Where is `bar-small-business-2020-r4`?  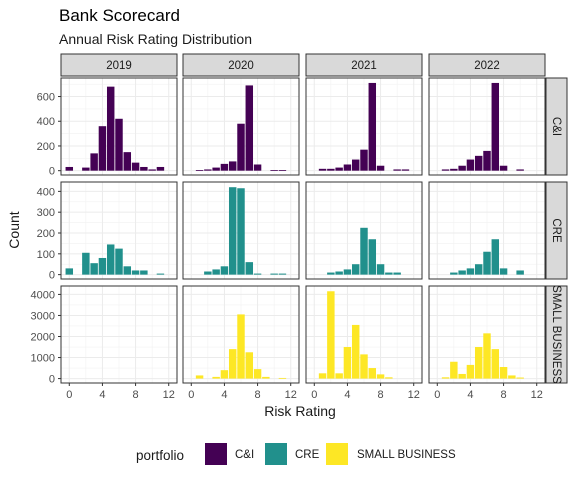
bar-small-business-2020-r4 is located at coordinates (224, 374).